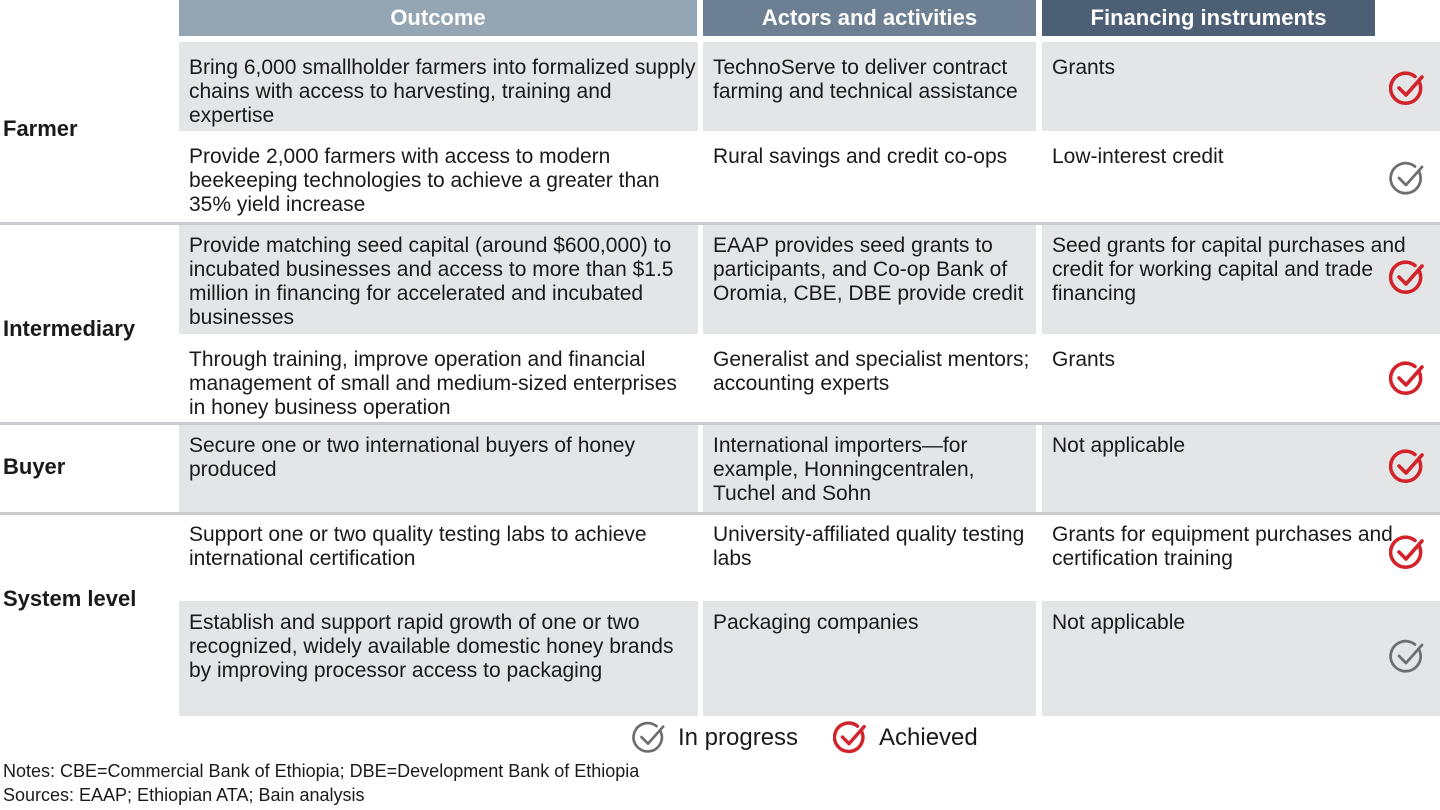 The width and height of the screenshot is (1440, 810). Describe the element at coordinates (869, 176) in the screenshot. I see `table-cell-actors: Rural savings and credit co-ops` at that location.